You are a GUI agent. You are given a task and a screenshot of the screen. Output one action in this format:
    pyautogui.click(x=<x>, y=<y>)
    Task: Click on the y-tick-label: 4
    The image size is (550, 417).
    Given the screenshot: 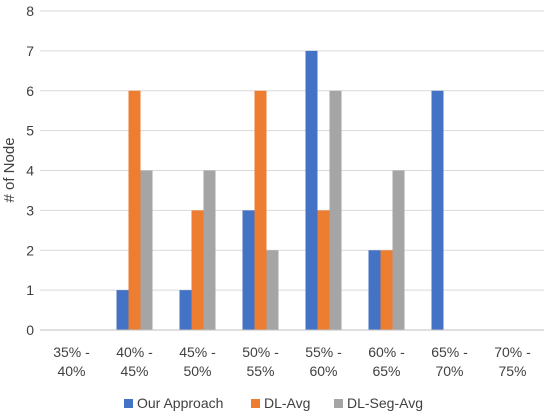 What is the action you would take?
    pyautogui.click(x=30, y=171)
    